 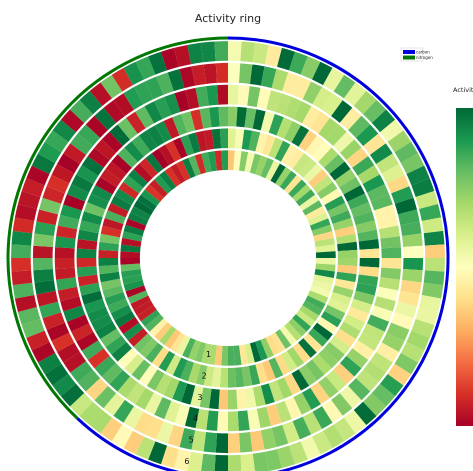 What do you see at coordinates (409, 57) in the screenshot?
I see `legend-swatch-nitrogen` at bounding box center [409, 57].